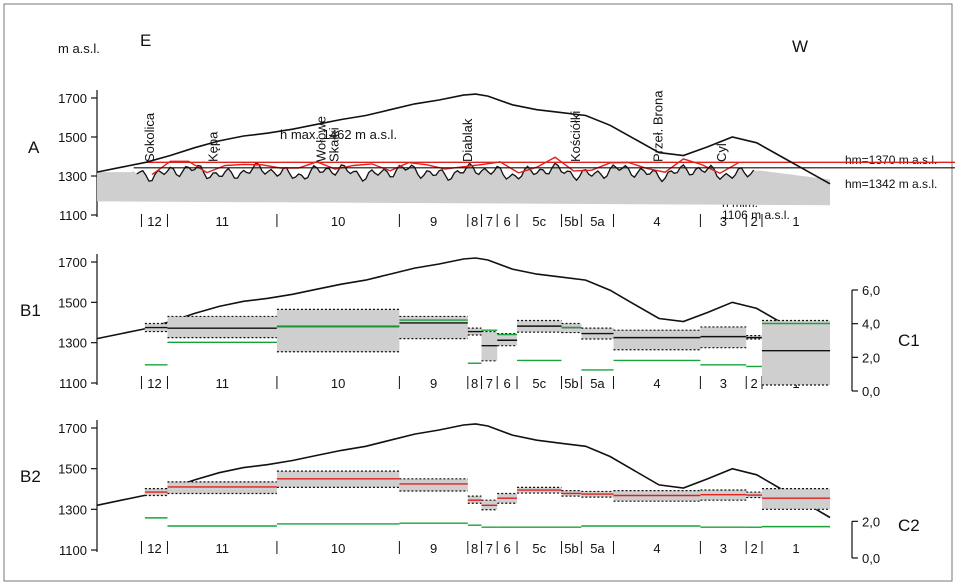 This screenshot has height=586, width=957. What do you see at coordinates (145, 40) in the screenshot?
I see `direction-east: E` at bounding box center [145, 40].